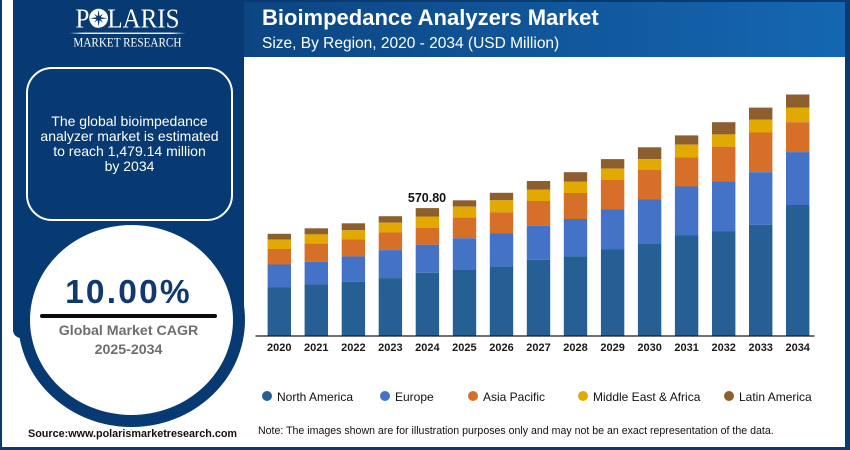 The image size is (850, 450). I want to click on svg-text: 2031, so click(686, 348).